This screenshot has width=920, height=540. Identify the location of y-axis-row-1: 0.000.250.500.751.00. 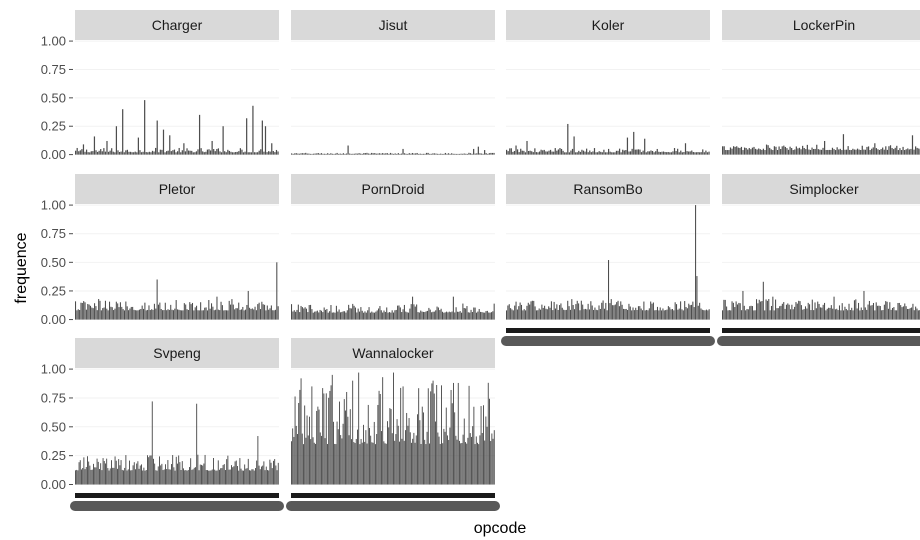
(57, 98).